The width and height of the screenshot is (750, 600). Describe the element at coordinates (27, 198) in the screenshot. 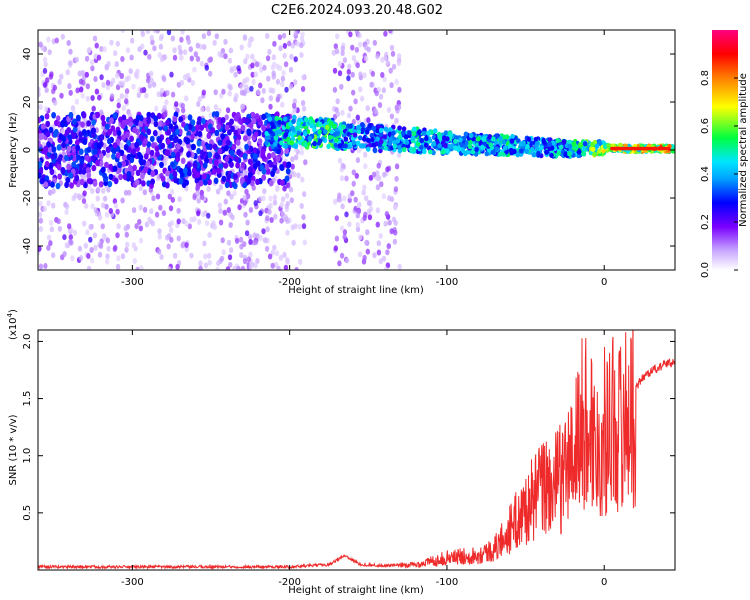

I see `y-tick-label: -20` at that location.